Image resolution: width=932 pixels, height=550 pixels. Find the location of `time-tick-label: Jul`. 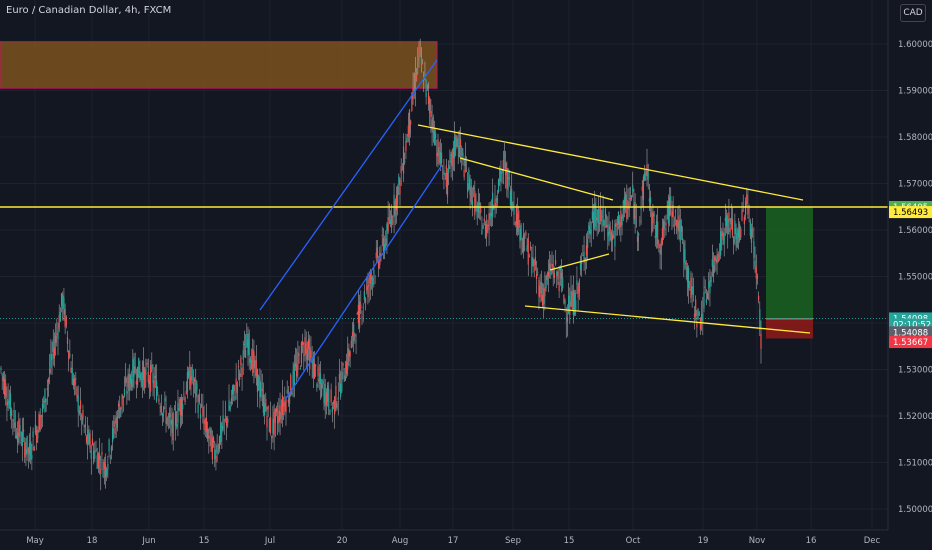

time-tick-label: Jul is located at coordinates (269, 541).